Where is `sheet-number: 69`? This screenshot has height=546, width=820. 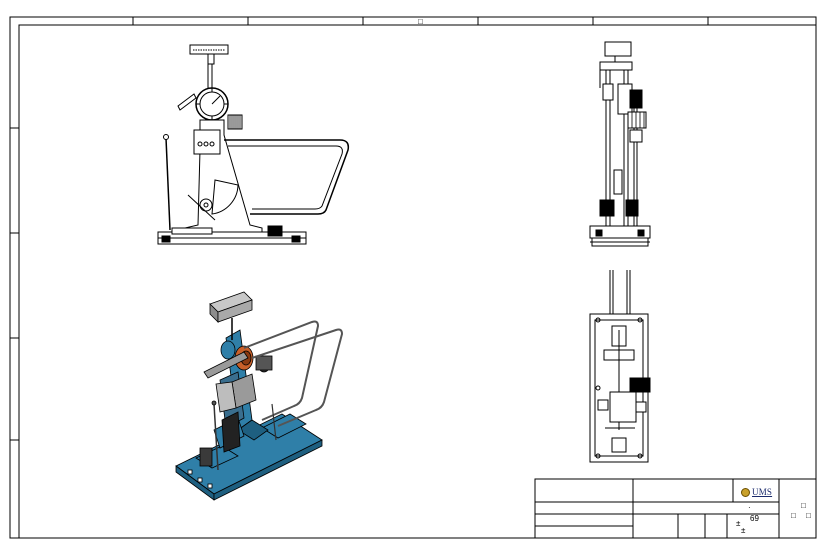
sheet-number: 69 is located at coordinates (754, 518).